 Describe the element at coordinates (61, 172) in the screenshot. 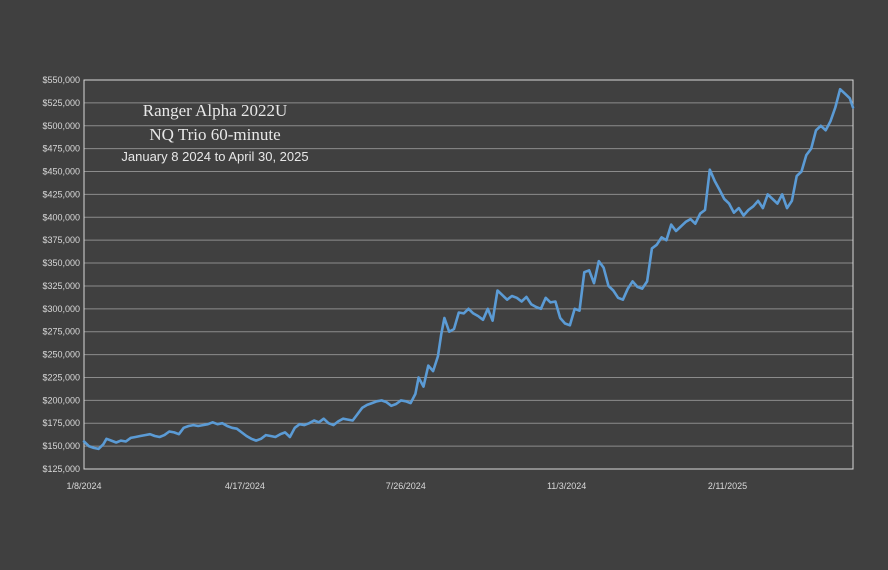

I see `y-tick-label: $450,000` at that location.